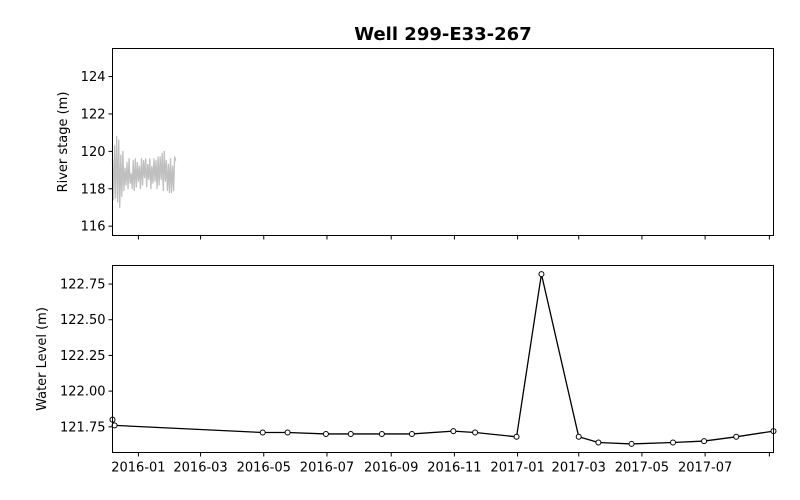  What do you see at coordinates (83, 356) in the screenshot?
I see `water-level-y-tick-label: 122.25` at bounding box center [83, 356].